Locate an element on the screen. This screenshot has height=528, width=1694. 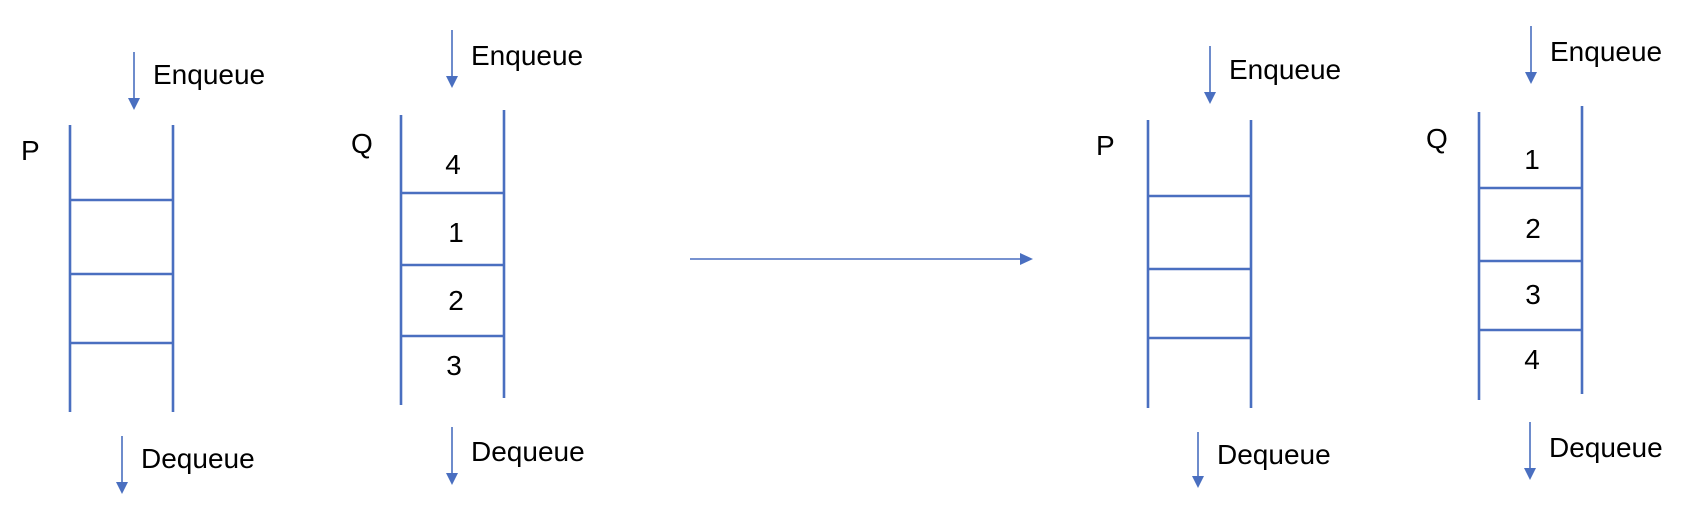
arrow-right-icon is located at coordinates (1026, 259).